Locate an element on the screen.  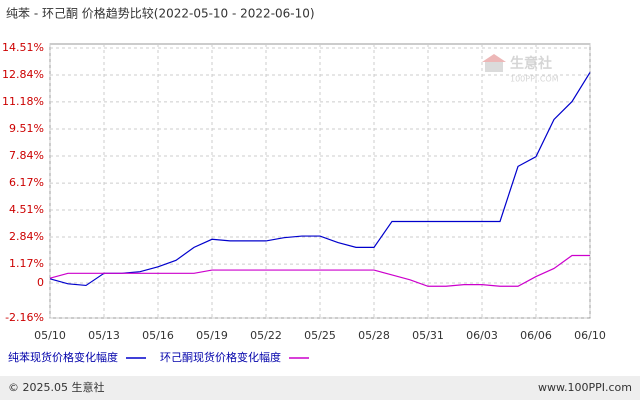
footer-bar is located at coordinates (320, 388).